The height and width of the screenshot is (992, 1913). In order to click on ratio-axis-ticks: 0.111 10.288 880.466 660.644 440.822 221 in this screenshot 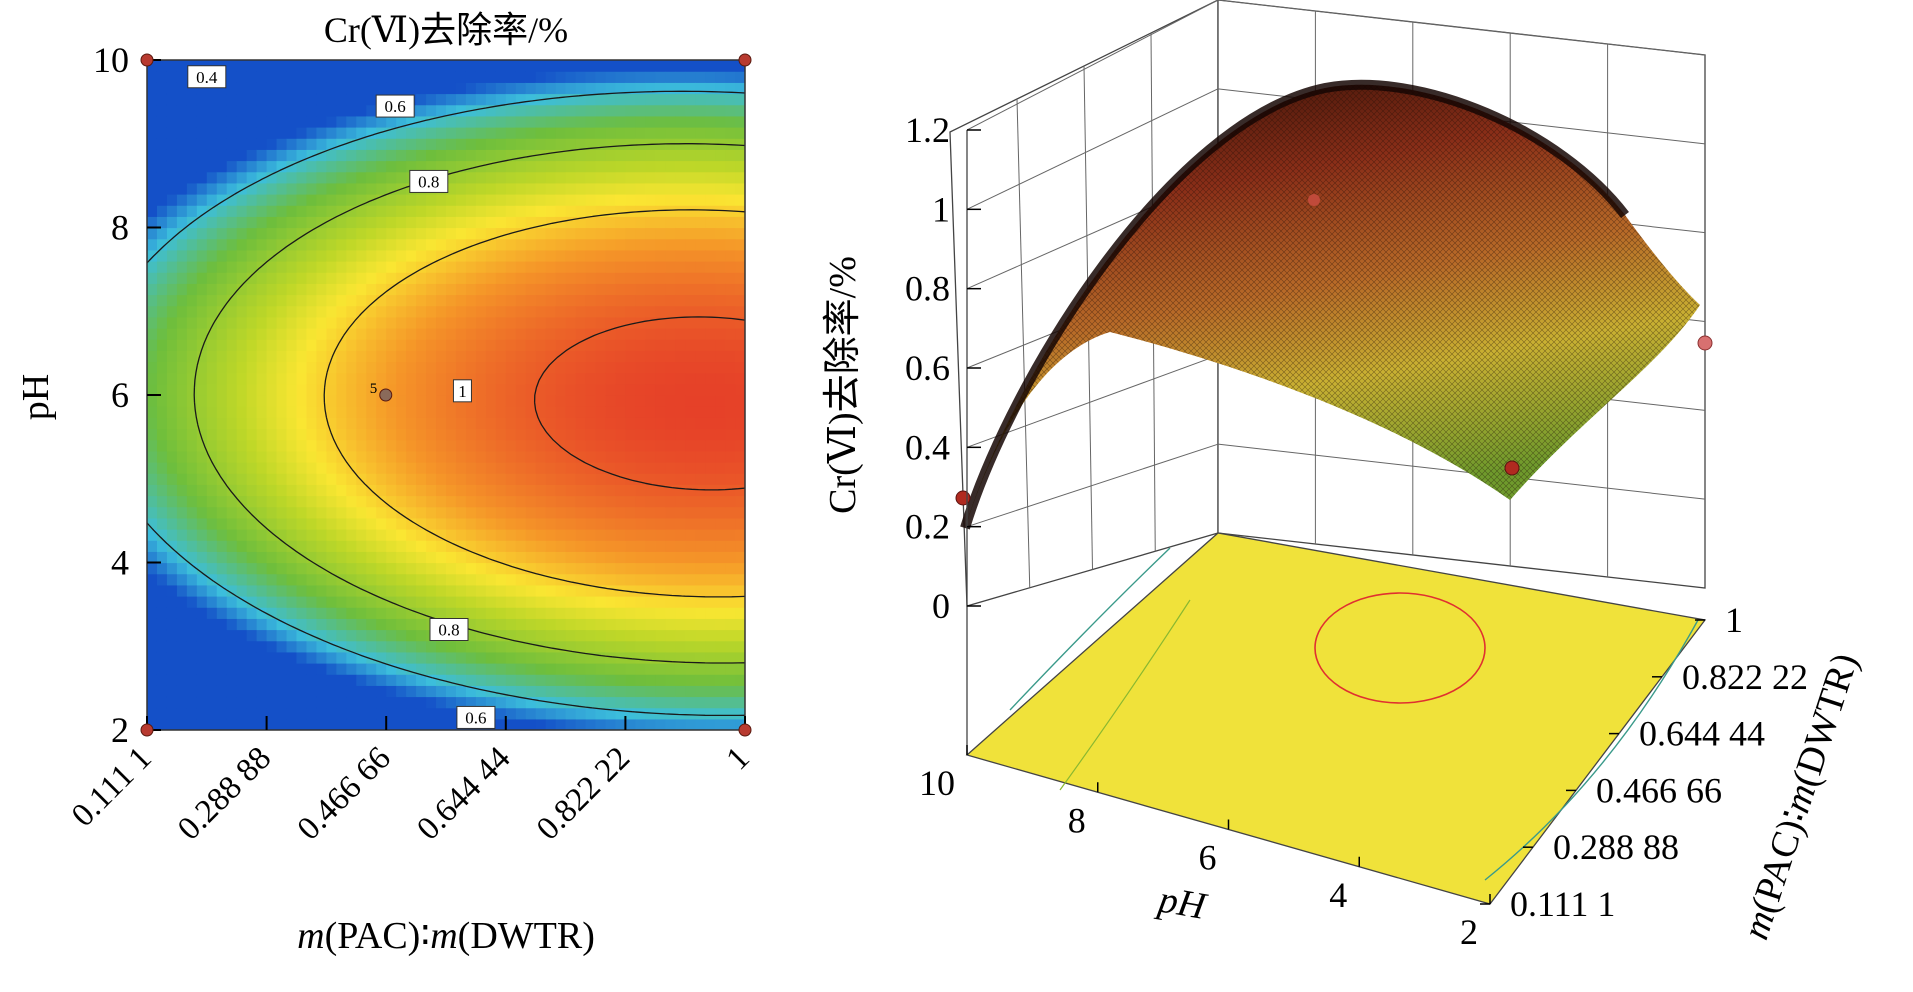, I will do `click(1644, 762)`.